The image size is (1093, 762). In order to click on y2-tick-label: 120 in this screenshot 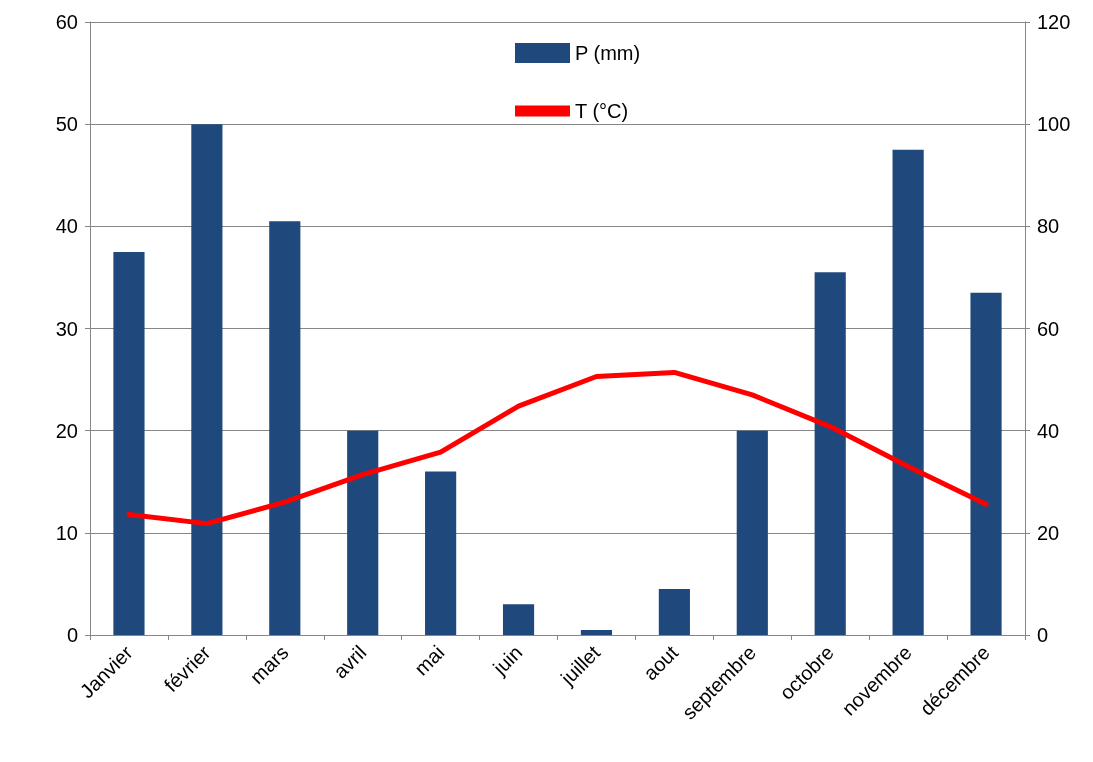, I will do `click(1054, 22)`.